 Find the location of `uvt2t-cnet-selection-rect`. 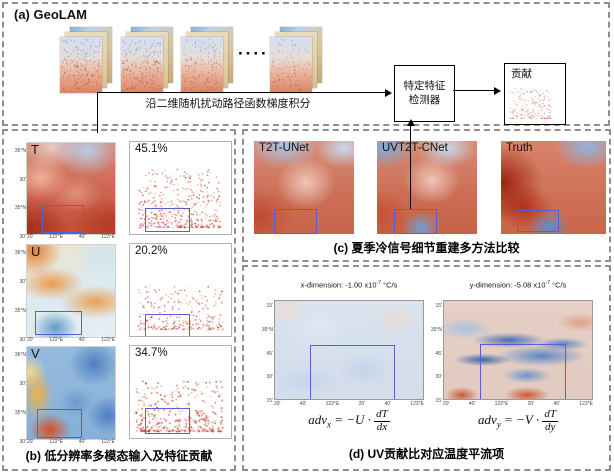

uvt2t-cnet-selection-rect is located at coordinates (415, 221).